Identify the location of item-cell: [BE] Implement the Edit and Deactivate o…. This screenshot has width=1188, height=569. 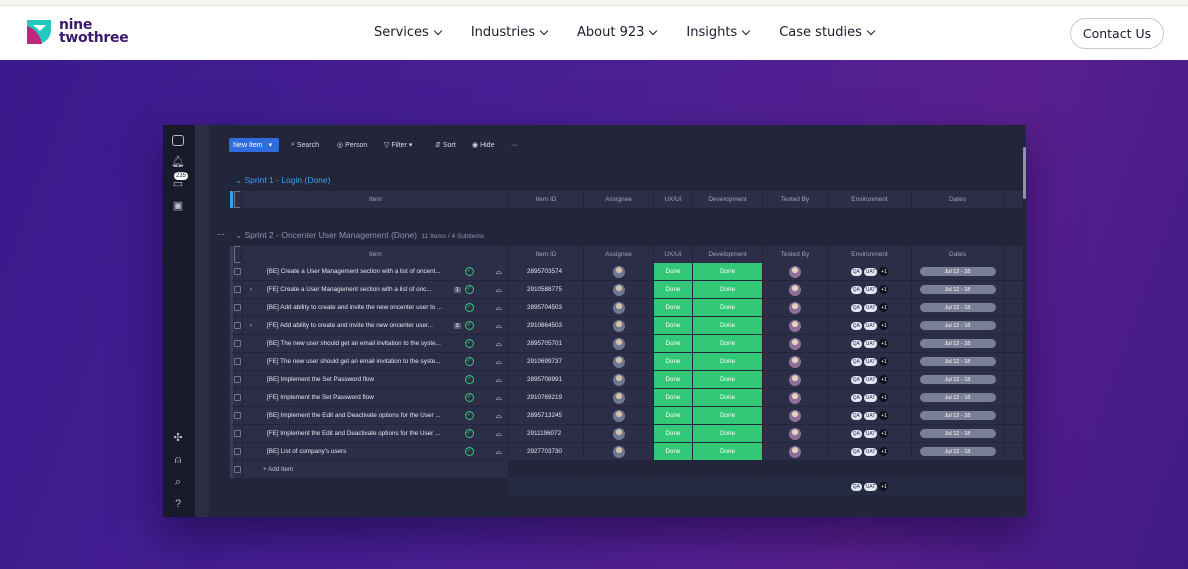
(376, 415).